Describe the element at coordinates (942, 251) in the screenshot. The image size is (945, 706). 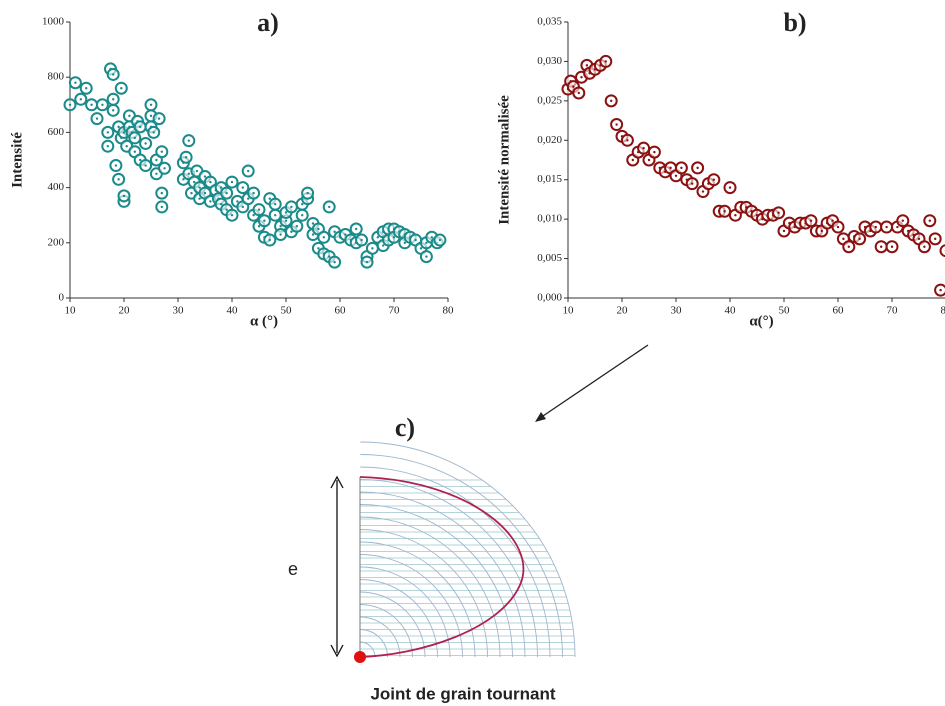
I see `point` at that location.